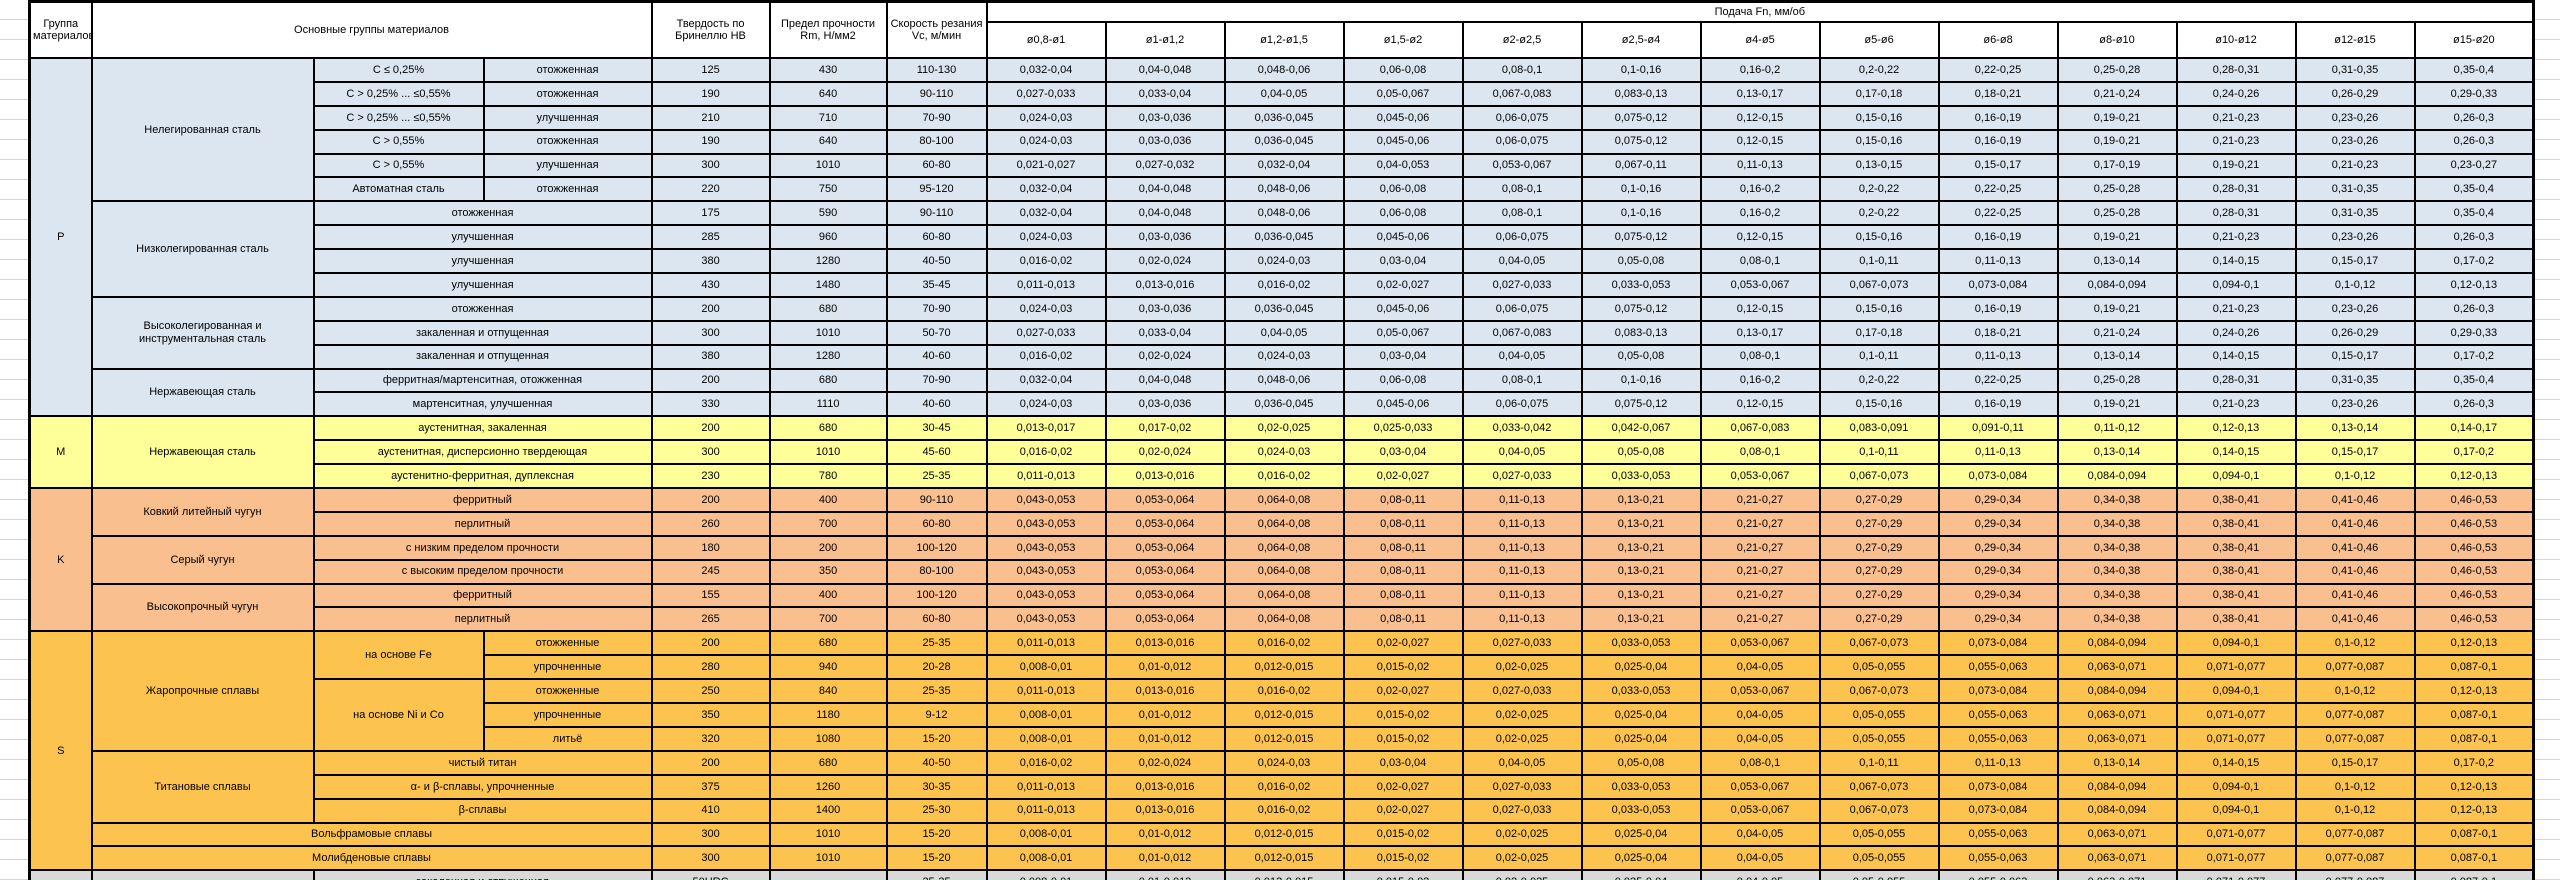 This screenshot has height=880, width=2560. What do you see at coordinates (1760, 308) in the screenshot?
I see `table-cell: 0,12-0,15` at bounding box center [1760, 308].